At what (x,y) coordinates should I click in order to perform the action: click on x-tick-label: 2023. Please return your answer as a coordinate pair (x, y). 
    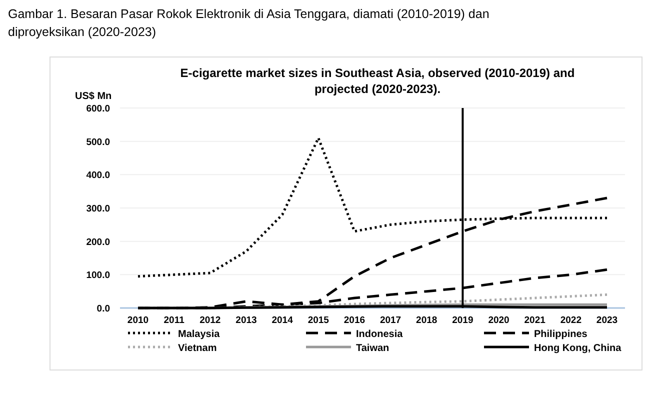
    Looking at the image, I should click on (607, 320).